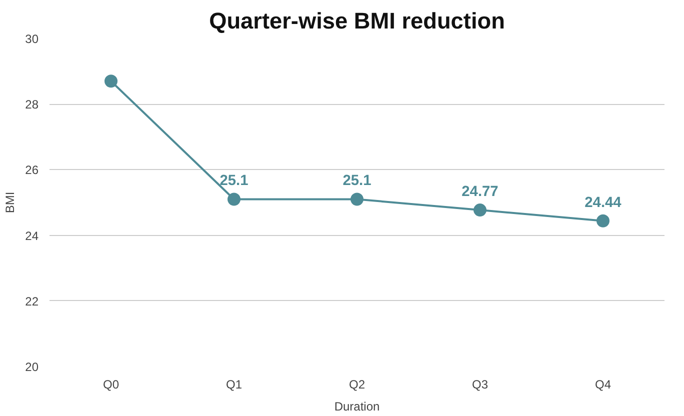 Image resolution: width=684 pixels, height=416 pixels. Describe the element at coordinates (357, 385) in the screenshot. I see `x-tick-label: Q2` at that location.